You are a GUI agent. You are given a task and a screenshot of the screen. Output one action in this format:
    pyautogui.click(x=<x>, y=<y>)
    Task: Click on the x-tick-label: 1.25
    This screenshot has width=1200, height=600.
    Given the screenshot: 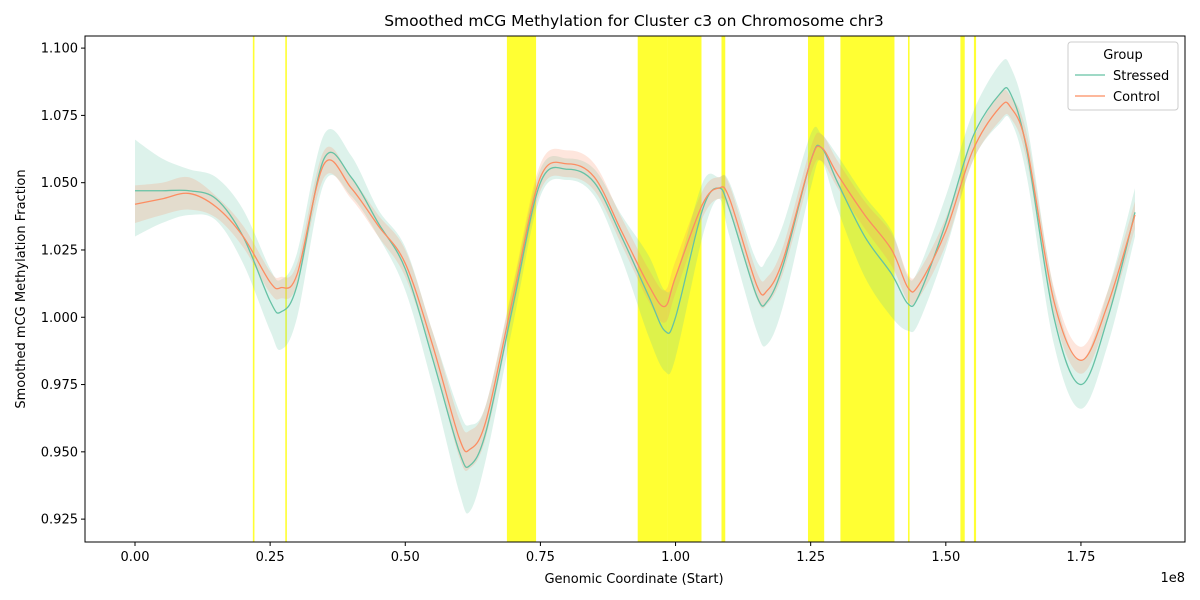 What is the action you would take?
    pyautogui.click(x=810, y=557)
    